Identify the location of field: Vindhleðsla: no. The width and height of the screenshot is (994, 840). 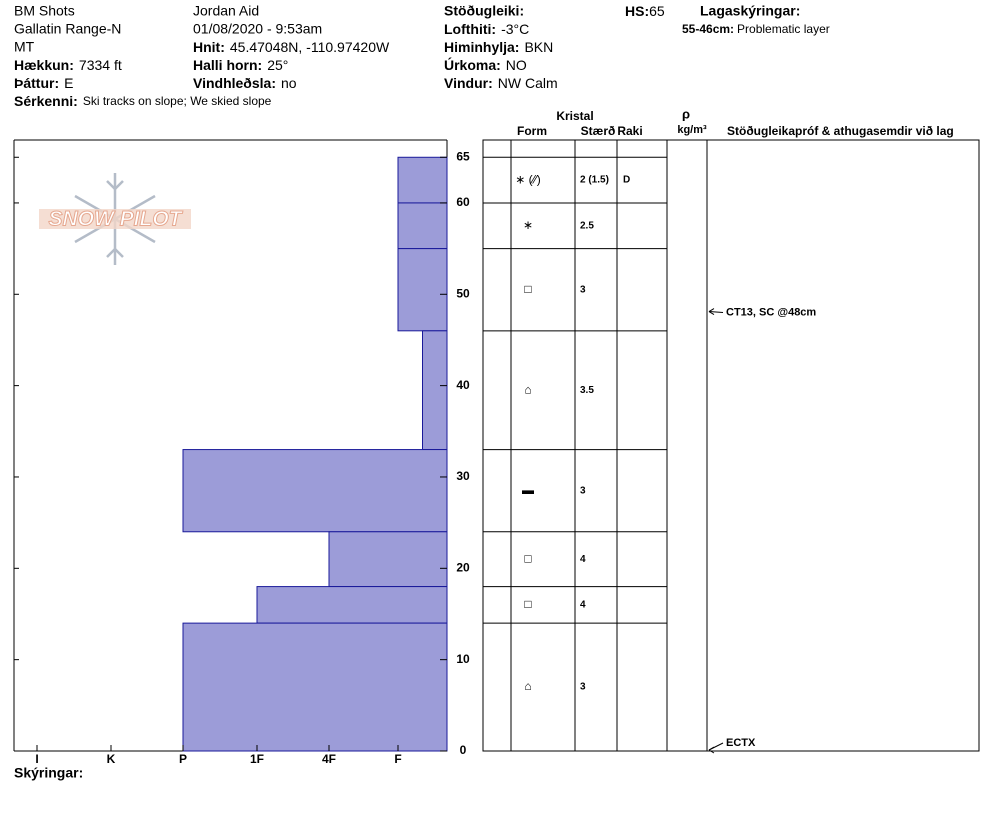
(245, 83).